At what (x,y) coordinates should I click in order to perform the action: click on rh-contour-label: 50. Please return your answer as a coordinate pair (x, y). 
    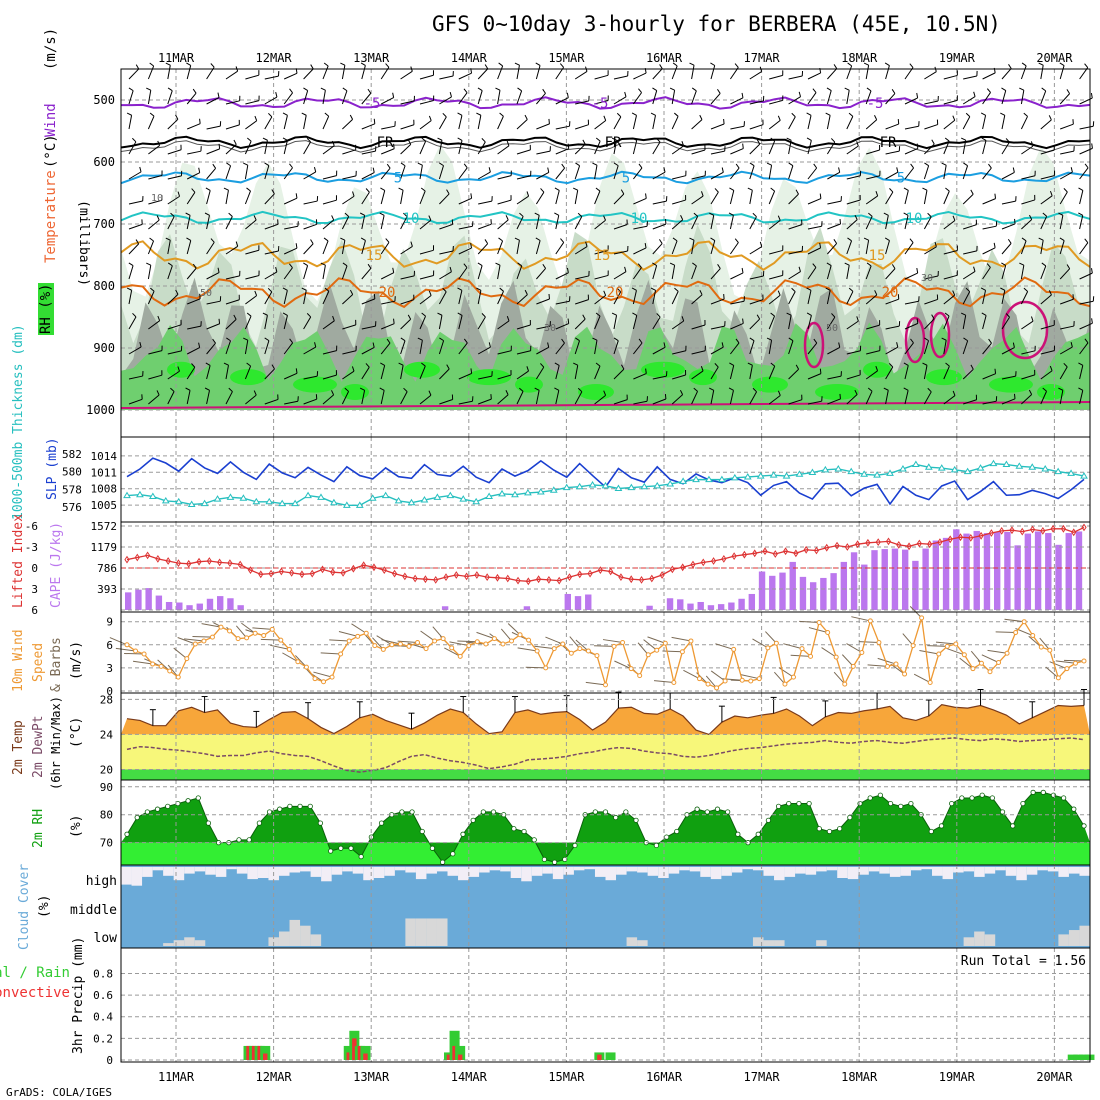
    Looking at the image, I should click on (832, 328).